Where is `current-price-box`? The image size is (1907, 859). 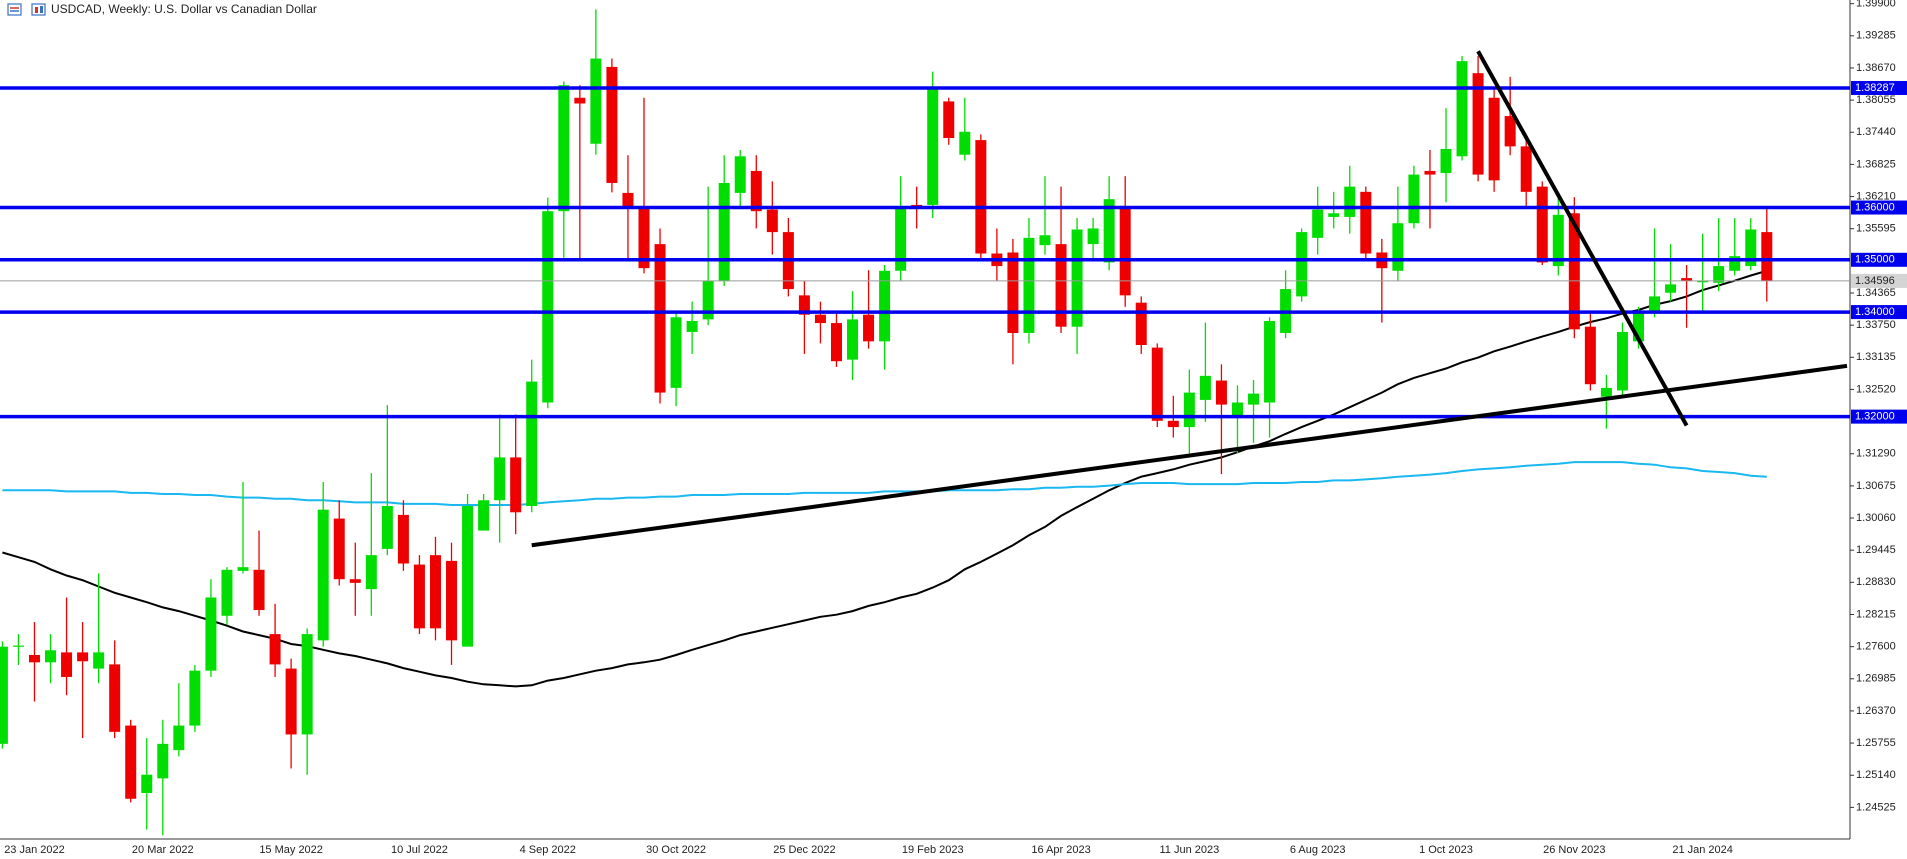
current-price-box is located at coordinates (1879, 280).